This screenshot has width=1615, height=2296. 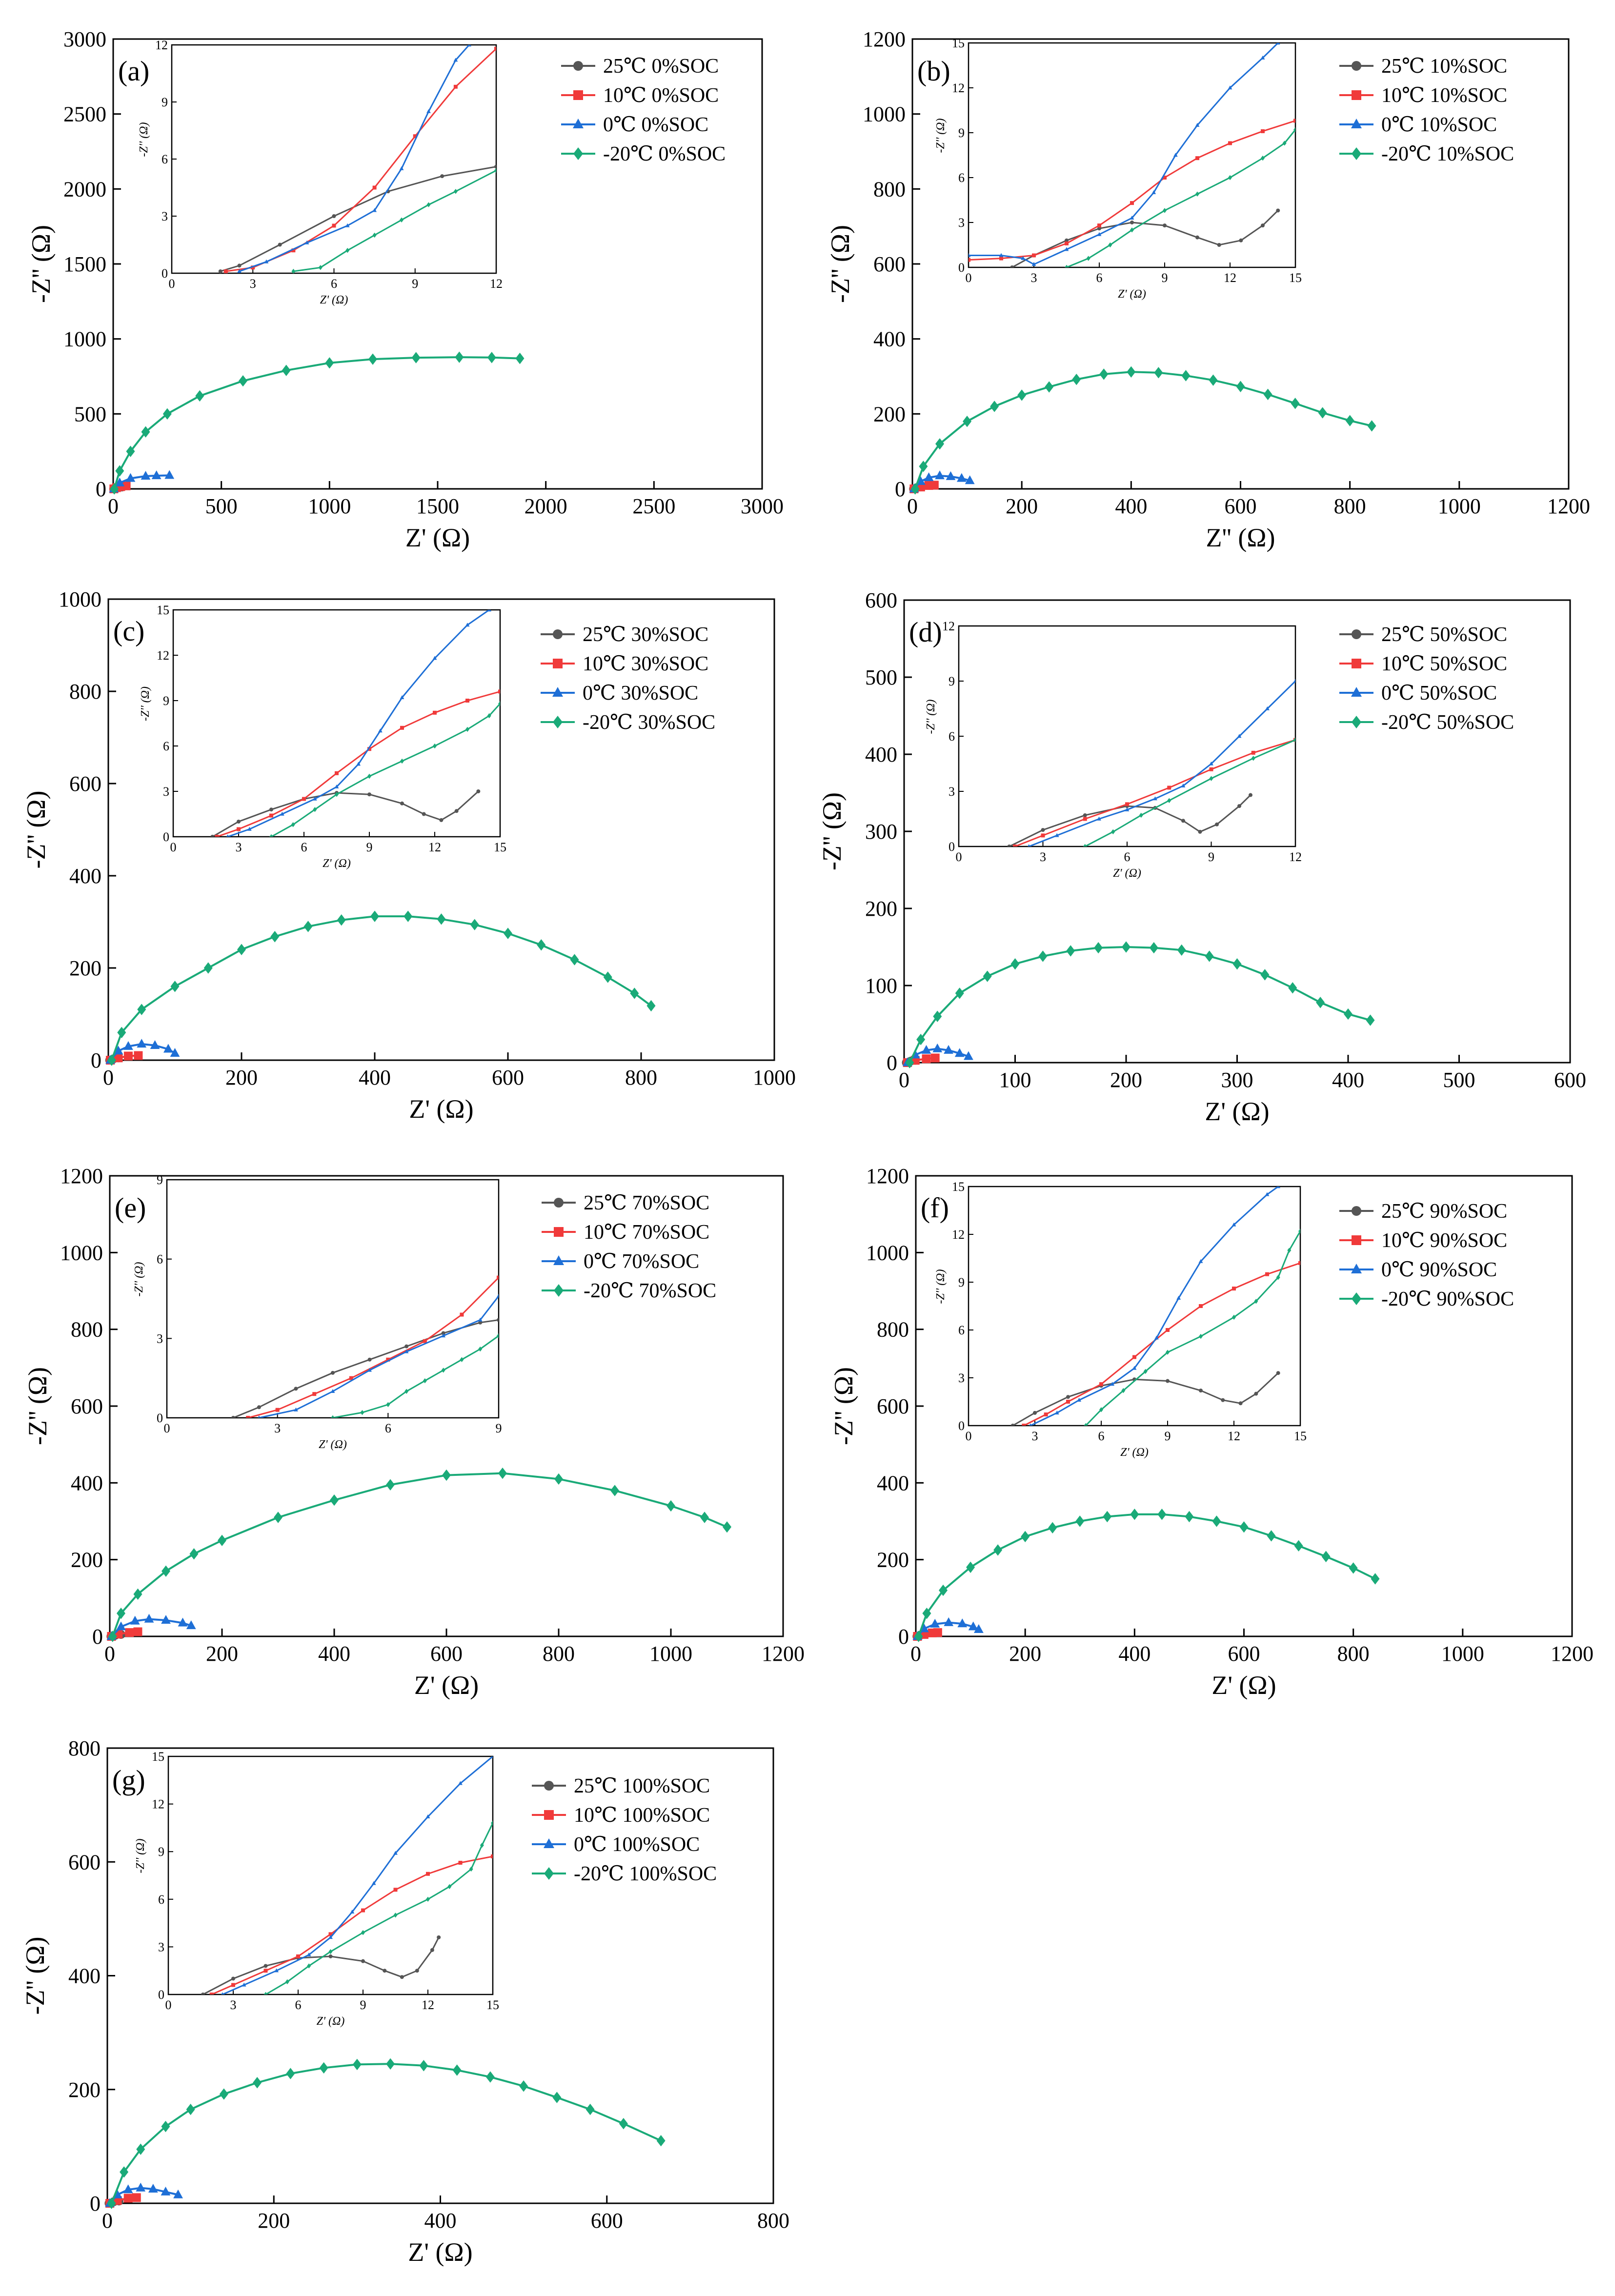 I want to click on y-tick-label: 0, so click(x=161, y=1995).